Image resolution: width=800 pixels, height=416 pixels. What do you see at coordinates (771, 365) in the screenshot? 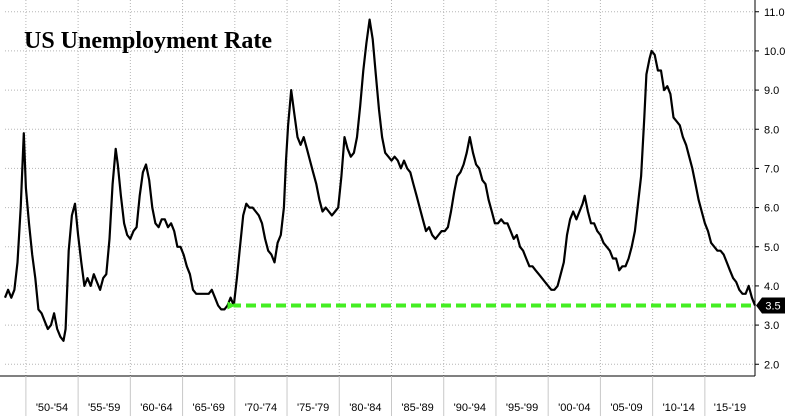
I see `y-tick-label: 2.0` at bounding box center [771, 365].